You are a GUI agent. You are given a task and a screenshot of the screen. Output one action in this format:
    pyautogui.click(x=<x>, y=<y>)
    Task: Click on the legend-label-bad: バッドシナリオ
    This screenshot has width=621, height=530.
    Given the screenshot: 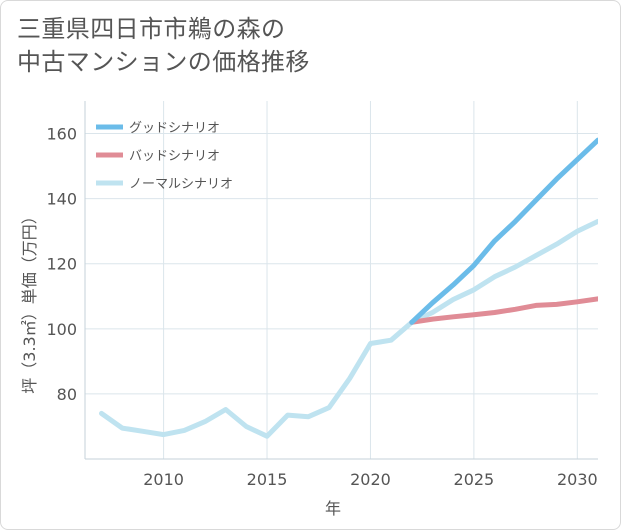 What is the action you would take?
    pyautogui.click(x=174, y=156)
    